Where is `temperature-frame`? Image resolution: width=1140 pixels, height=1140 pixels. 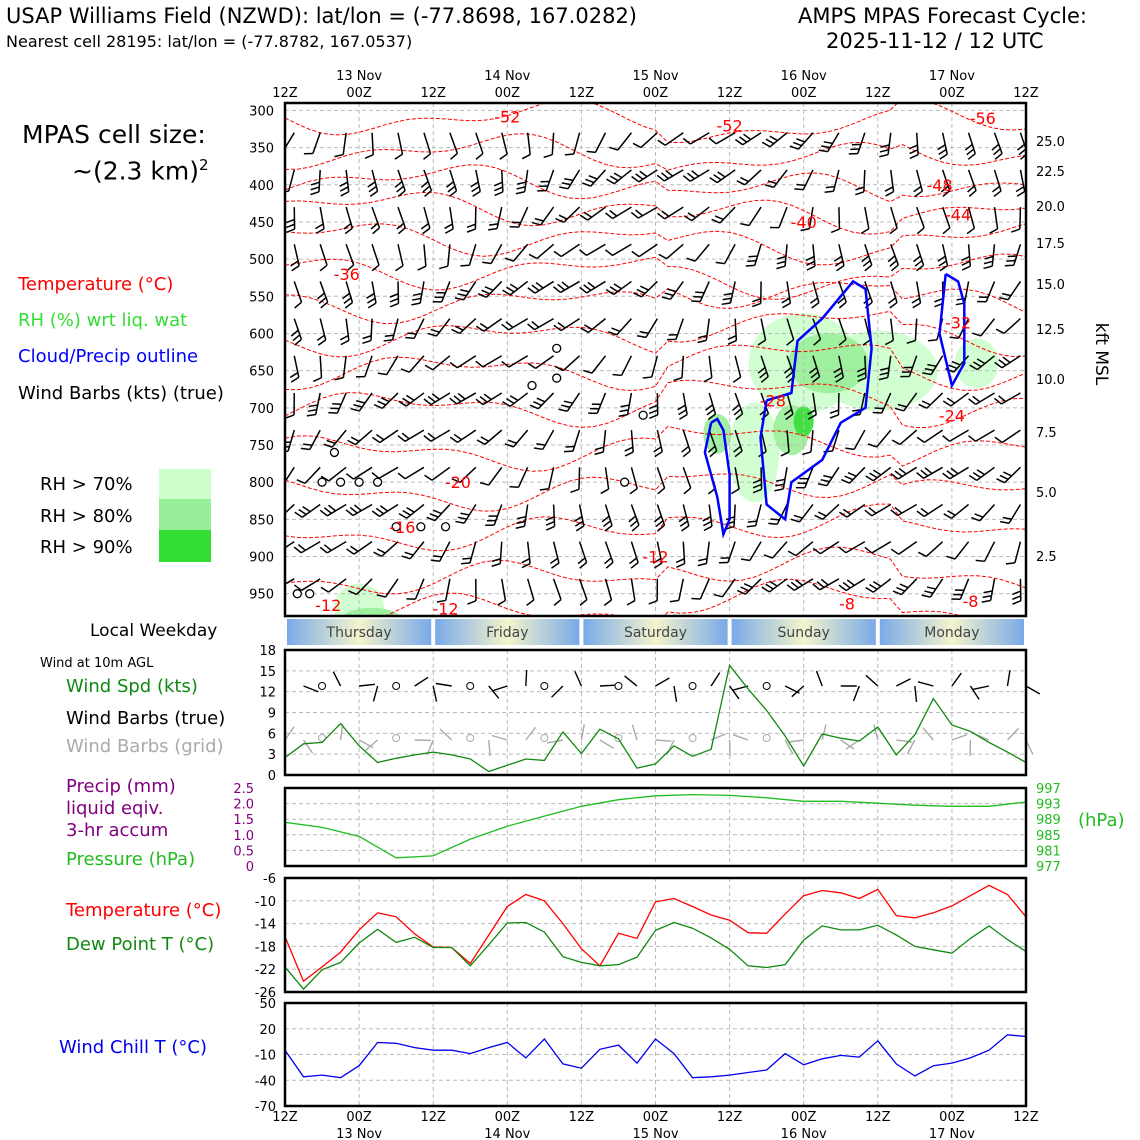 temperature-frame is located at coordinates (655, 935).